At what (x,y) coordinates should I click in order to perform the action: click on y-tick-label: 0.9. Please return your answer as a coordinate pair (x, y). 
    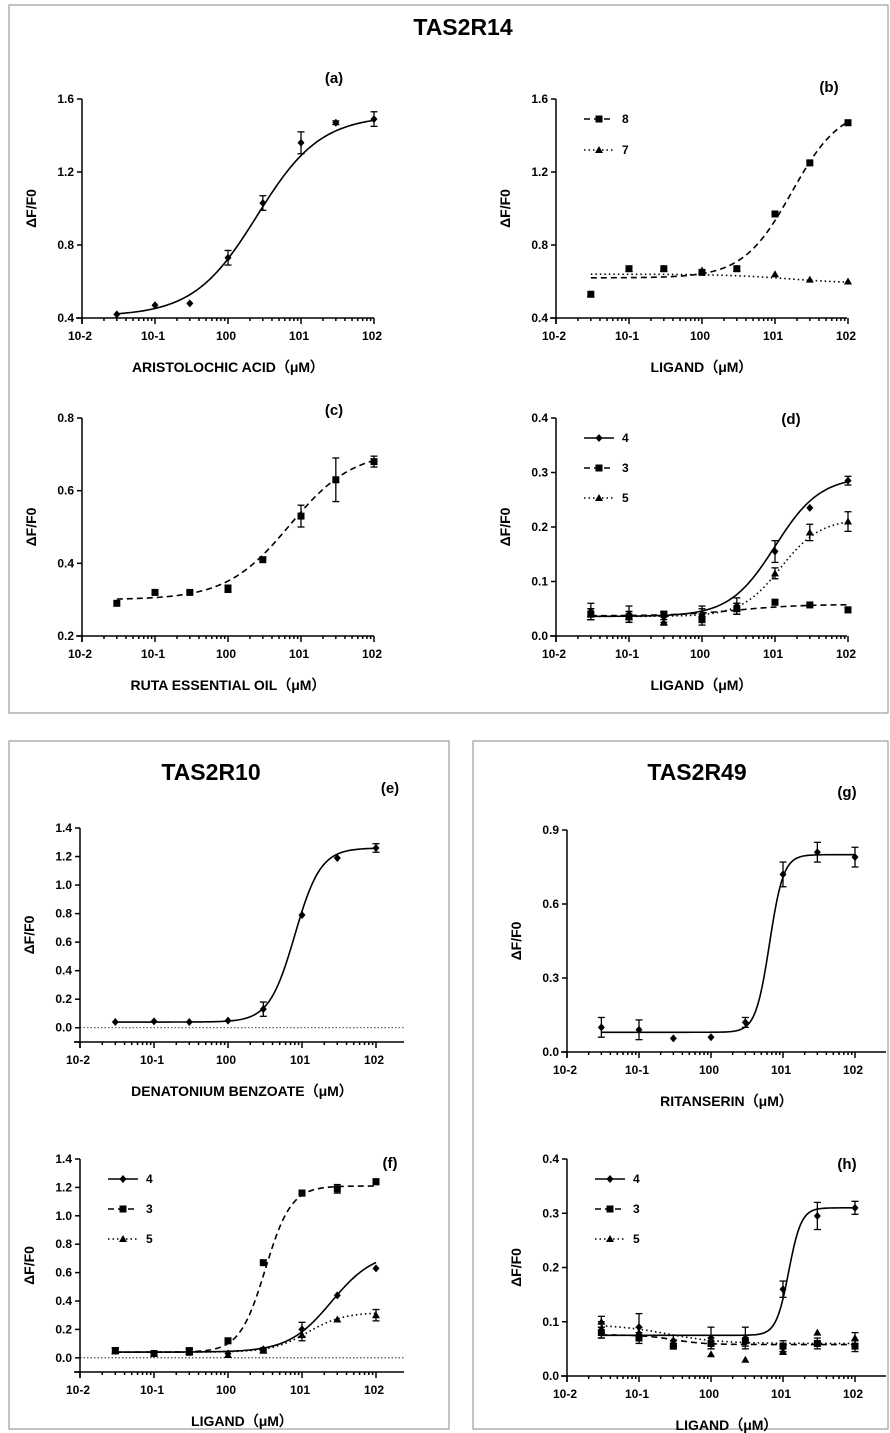
    Looking at the image, I should click on (550, 830).